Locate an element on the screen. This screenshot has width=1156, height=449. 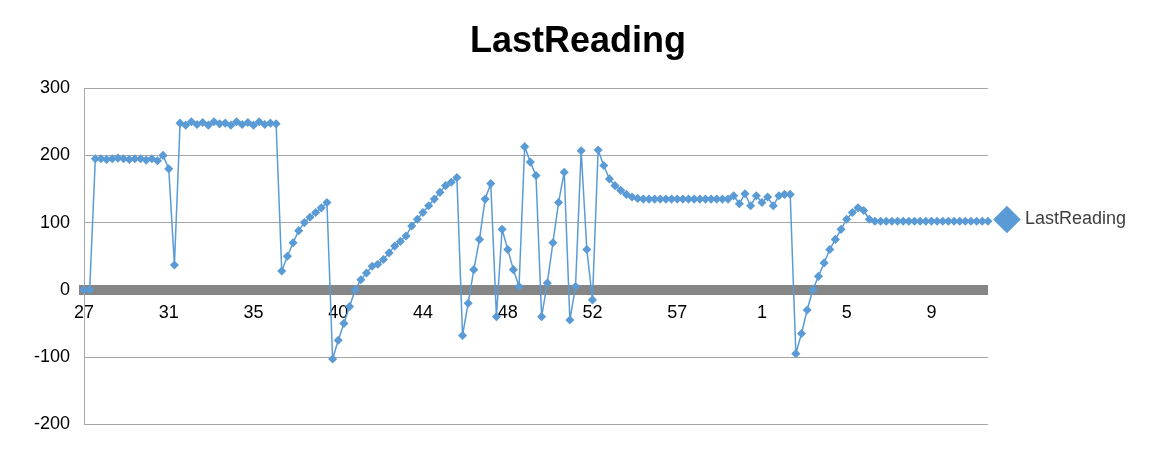
y-tick-label: 100 is located at coordinates (55, 221).